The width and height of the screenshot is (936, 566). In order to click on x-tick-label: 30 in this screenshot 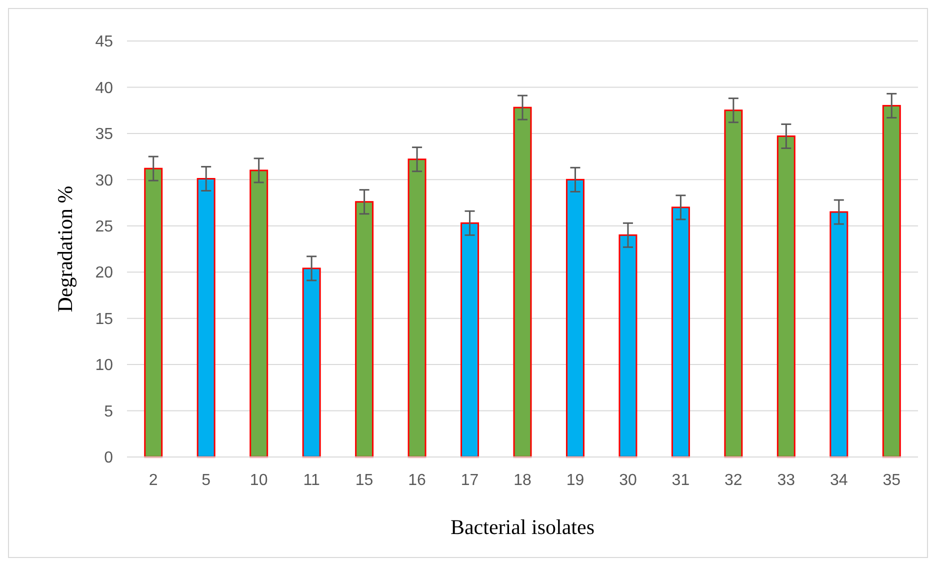, I will do `click(628, 480)`.